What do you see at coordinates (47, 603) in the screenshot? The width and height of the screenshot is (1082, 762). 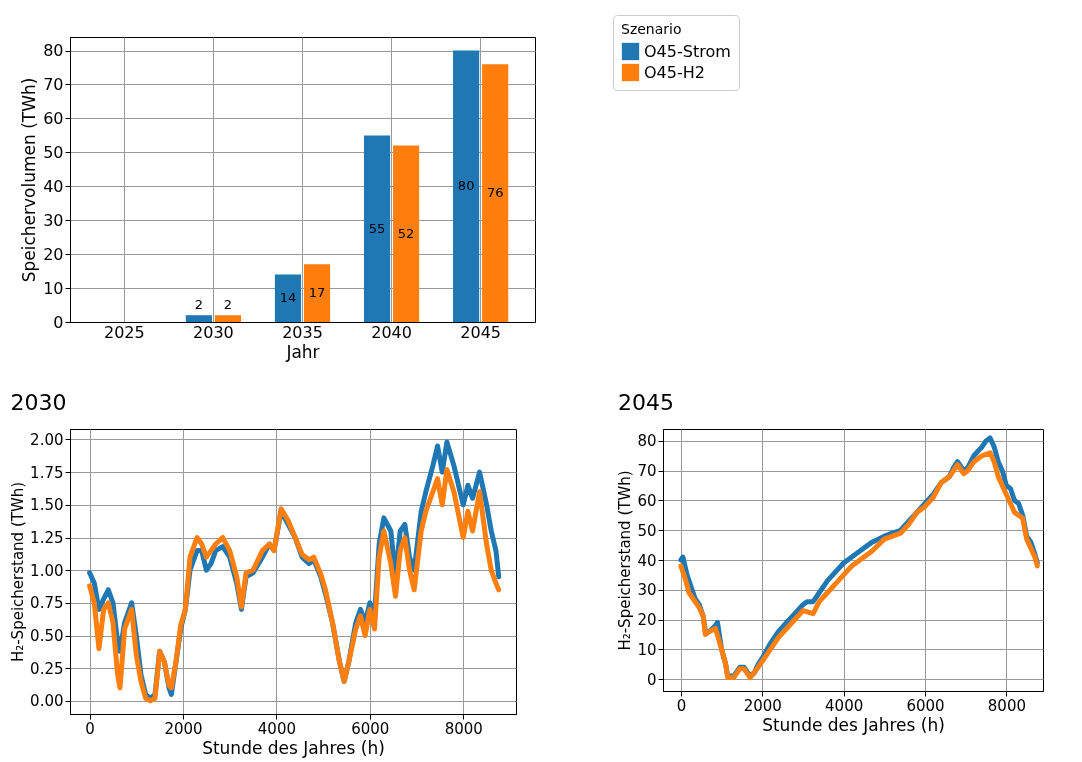 I see `y-tick-label: 0.75` at bounding box center [47, 603].